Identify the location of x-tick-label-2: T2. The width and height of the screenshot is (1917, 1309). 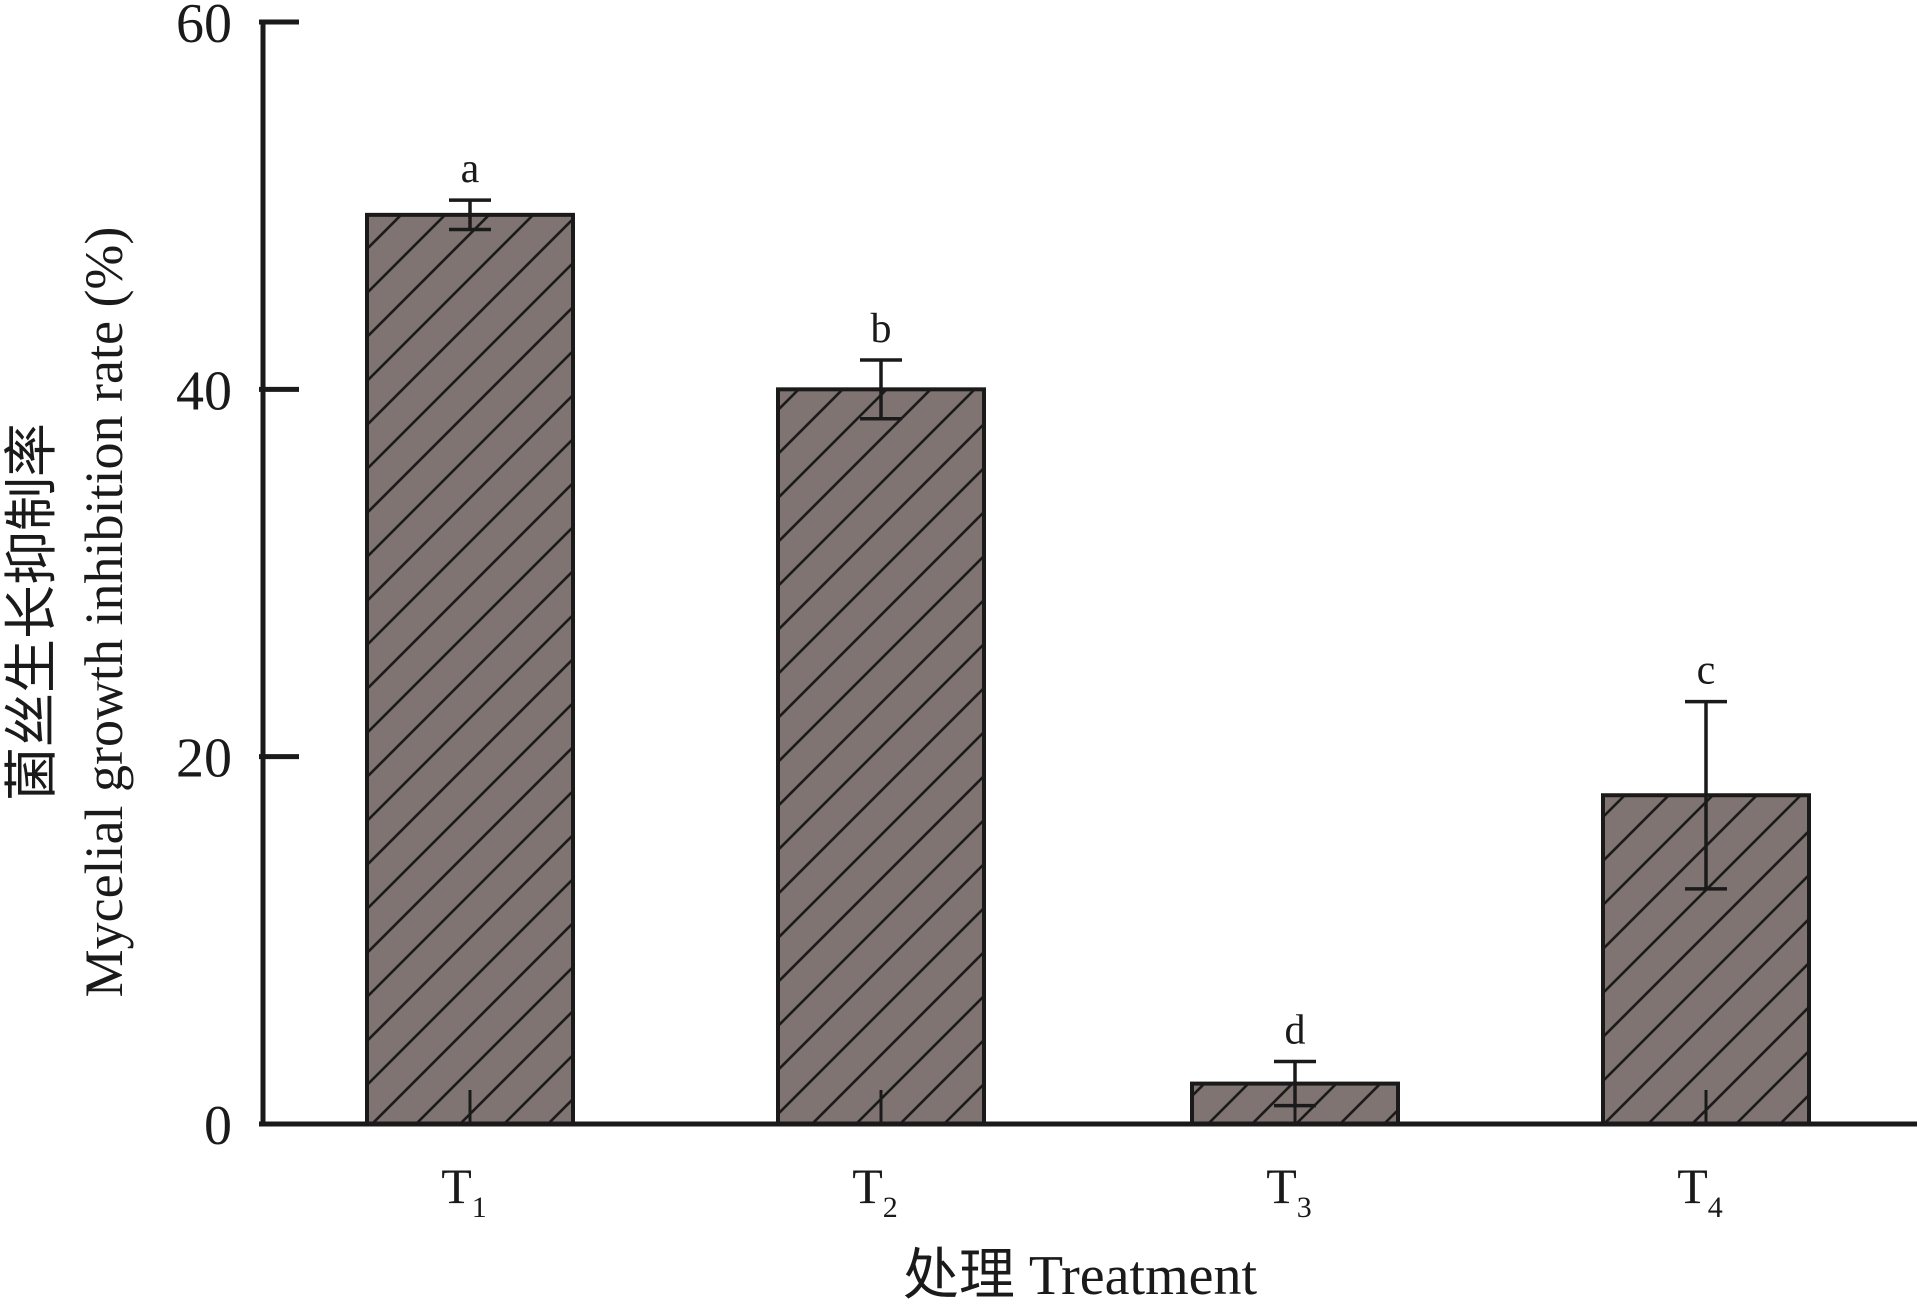
(875, 1191).